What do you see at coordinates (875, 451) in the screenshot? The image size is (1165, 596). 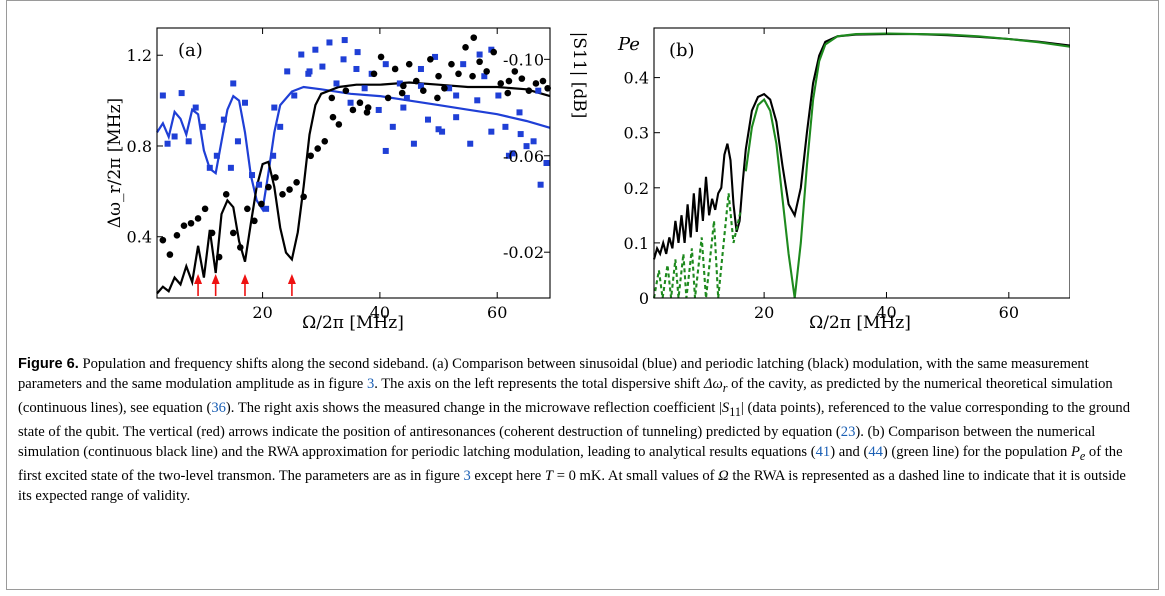 I see `equation-ref-link: 44` at bounding box center [875, 451].